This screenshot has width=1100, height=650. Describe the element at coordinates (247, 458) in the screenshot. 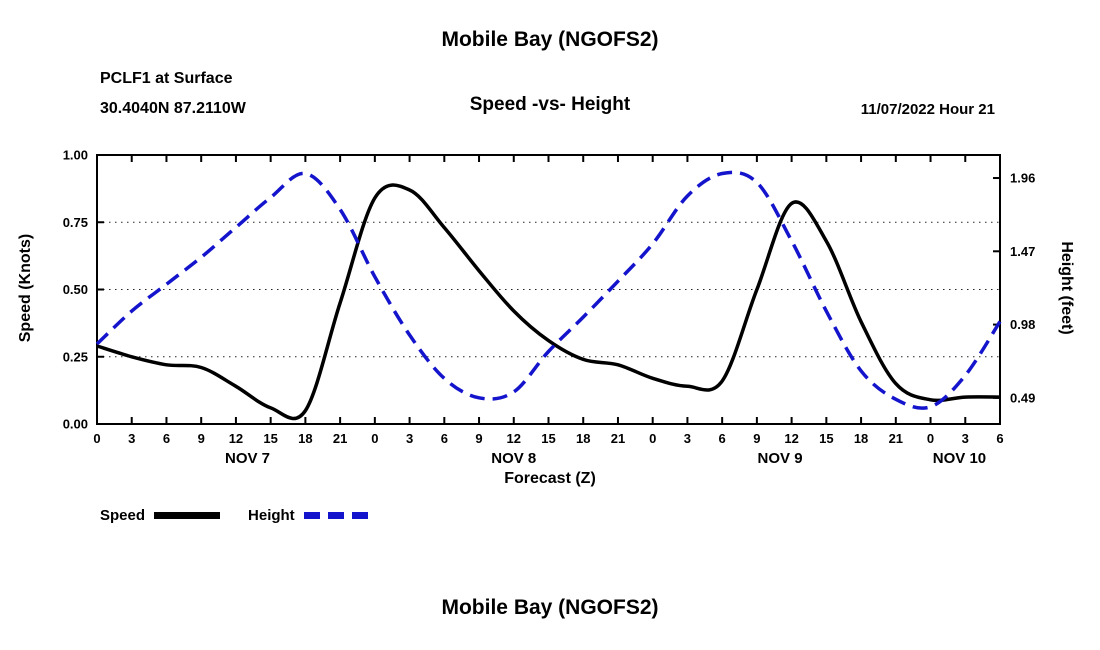

I see `date-label: NOV 7` at that location.